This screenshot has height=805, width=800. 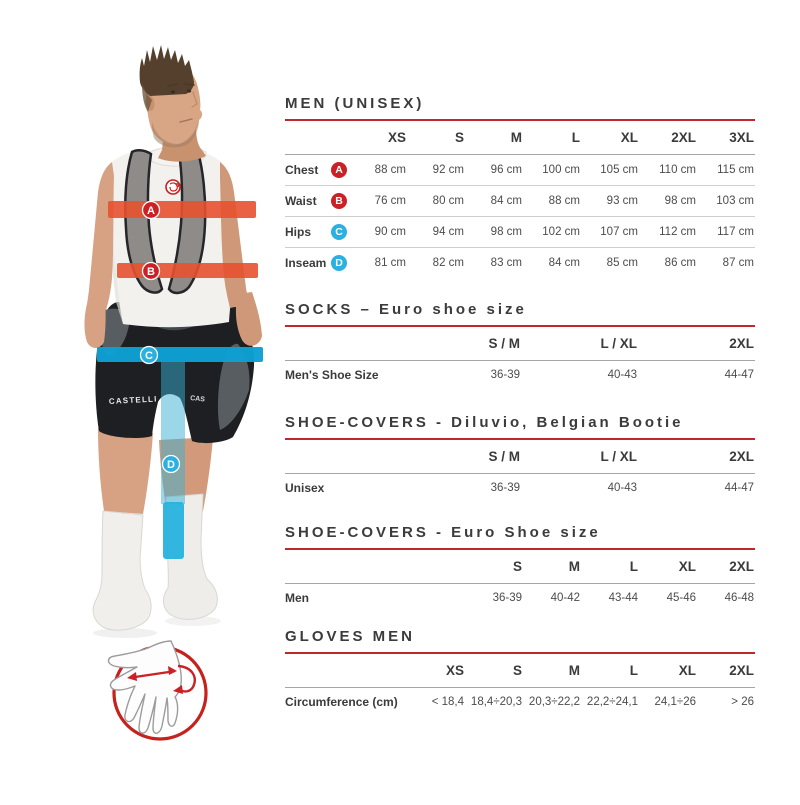 I want to click on size-value: 46-48, so click(x=739, y=598).